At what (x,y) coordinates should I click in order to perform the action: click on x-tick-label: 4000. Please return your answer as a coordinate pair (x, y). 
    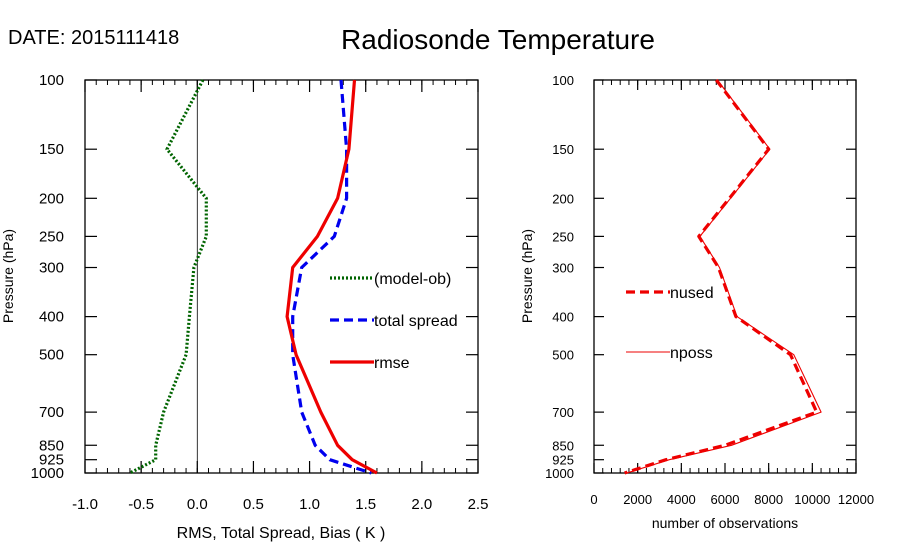
    Looking at the image, I should click on (681, 499).